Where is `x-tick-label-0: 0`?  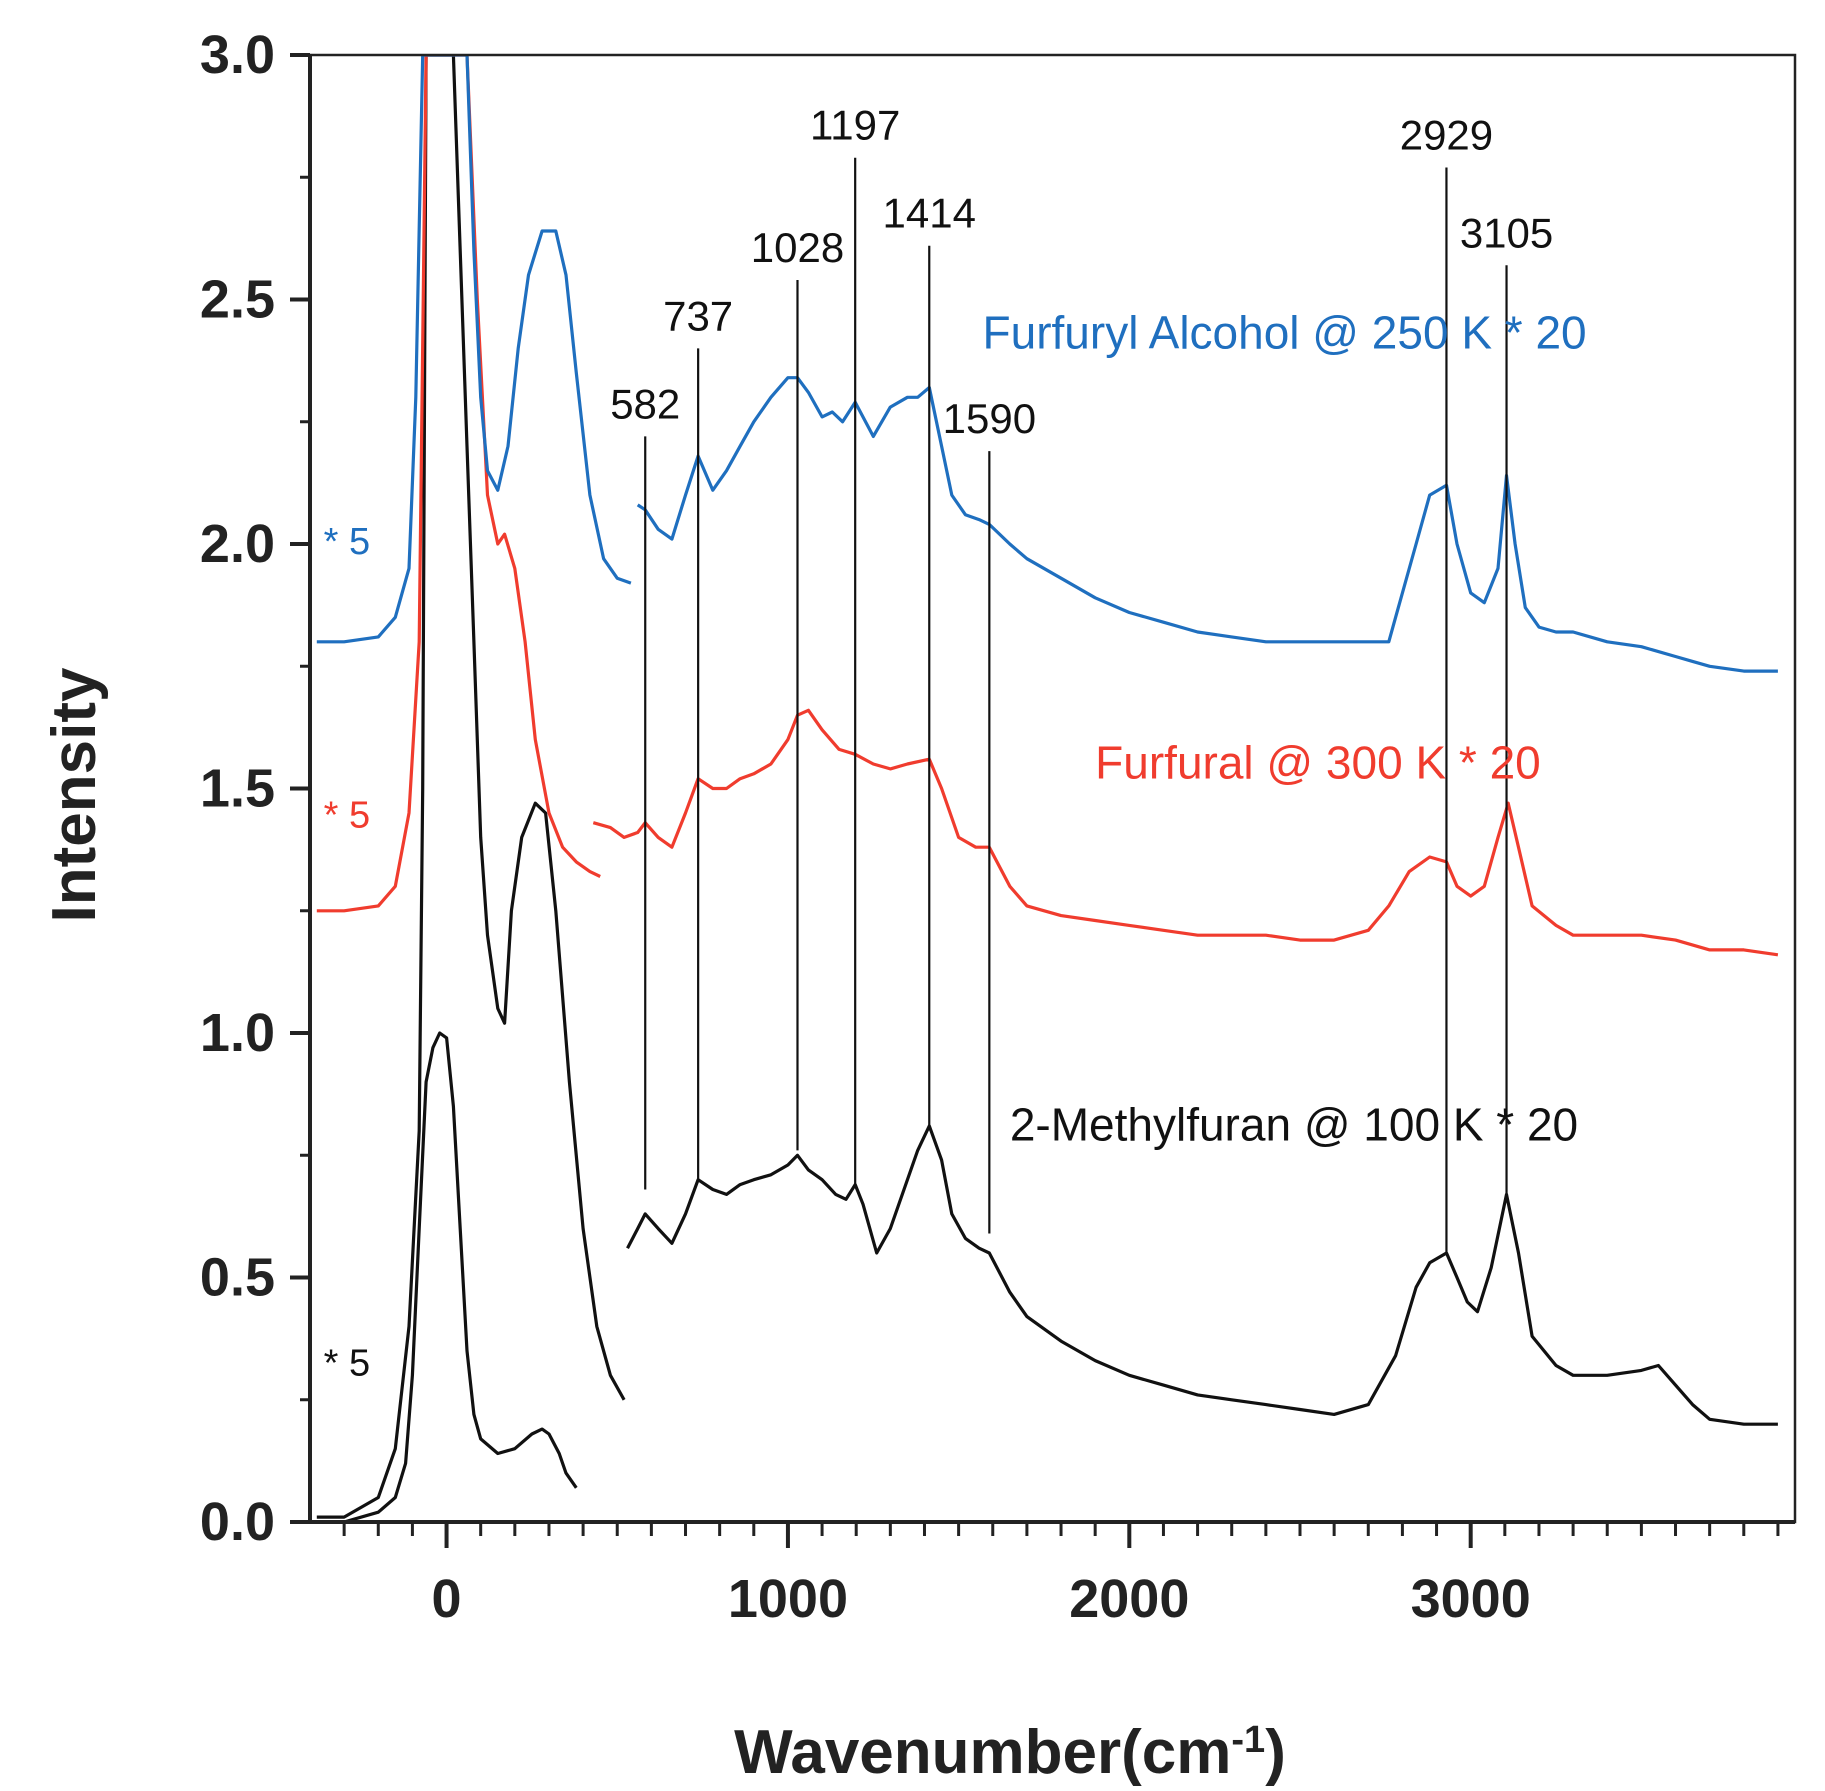
x-tick-label-0: 0 is located at coordinates (447, 1599).